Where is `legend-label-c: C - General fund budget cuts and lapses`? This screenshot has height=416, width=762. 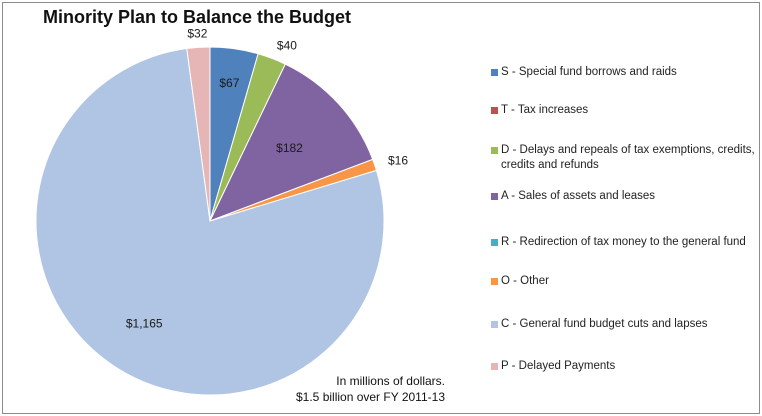 legend-label-c: C - General fund budget cuts and lapses is located at coordinates (604, 324).